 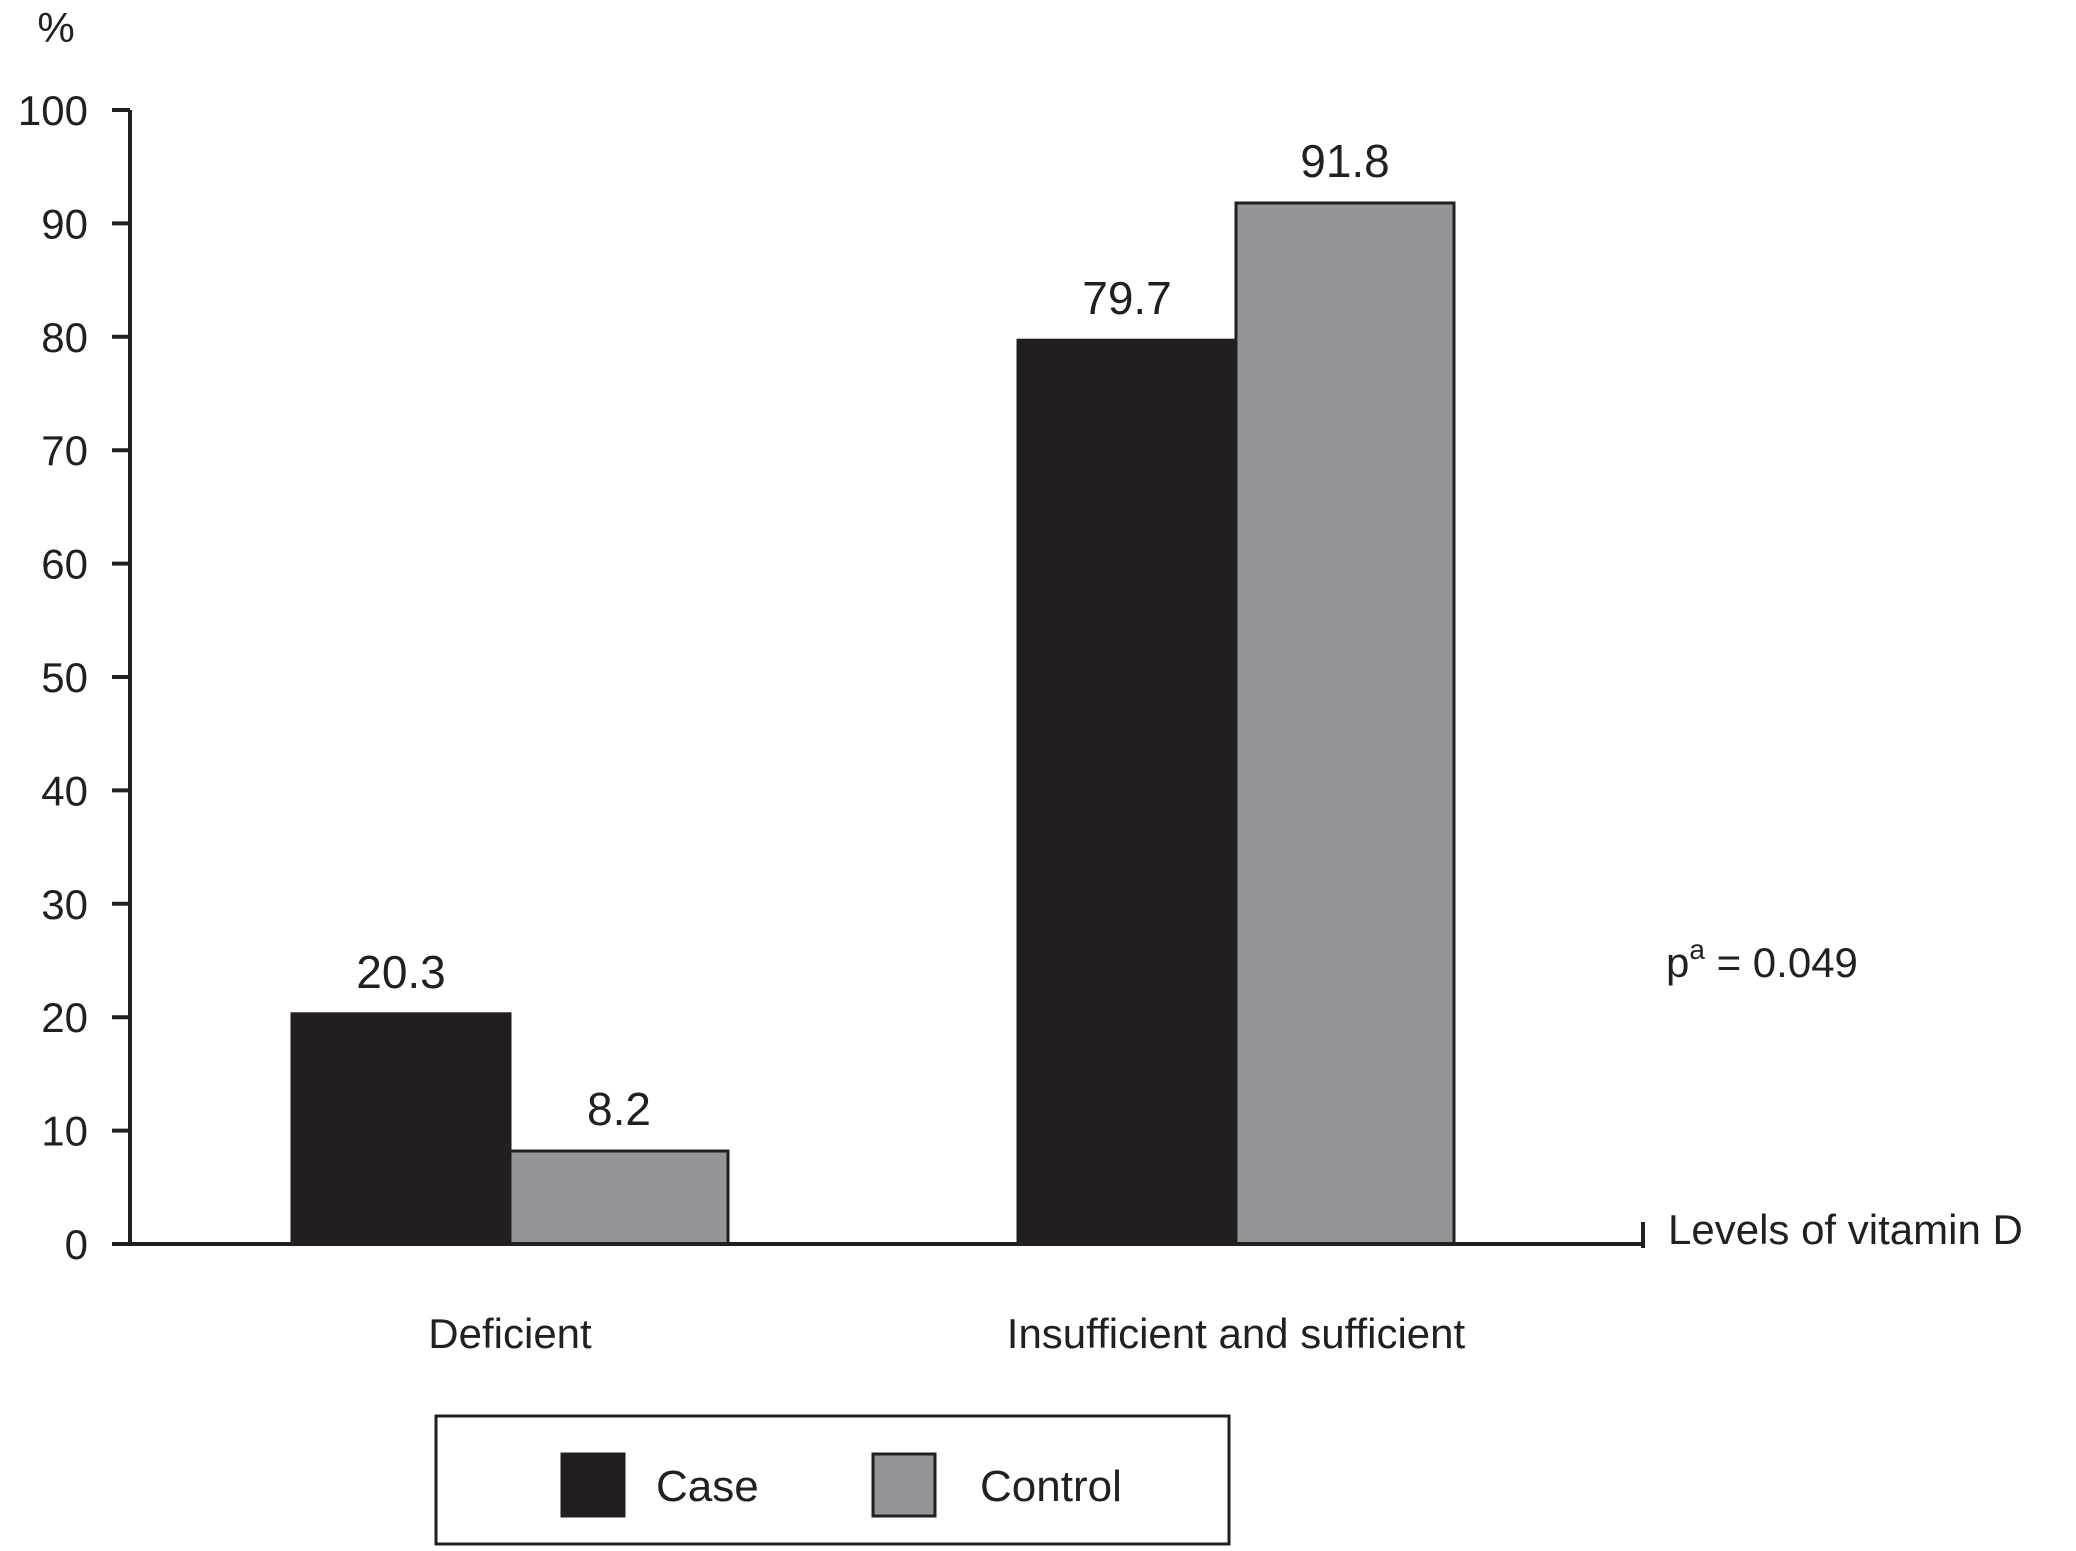 What do you see at coordinates (1127, 298) in the screenshot?
I see `data-label-case-2: 79.7` at bounding box center [1127, 298].